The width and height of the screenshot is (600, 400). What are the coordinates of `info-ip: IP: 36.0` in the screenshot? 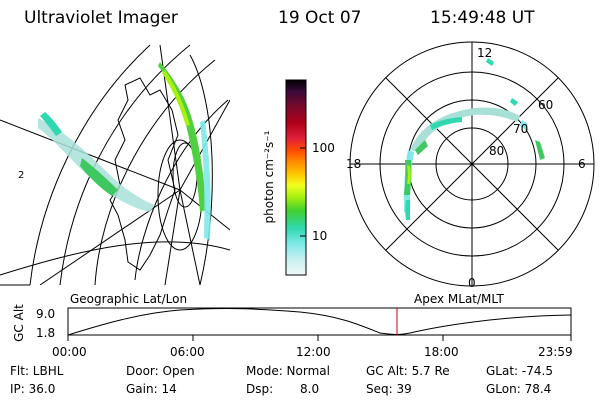 It's located at (33, 389).